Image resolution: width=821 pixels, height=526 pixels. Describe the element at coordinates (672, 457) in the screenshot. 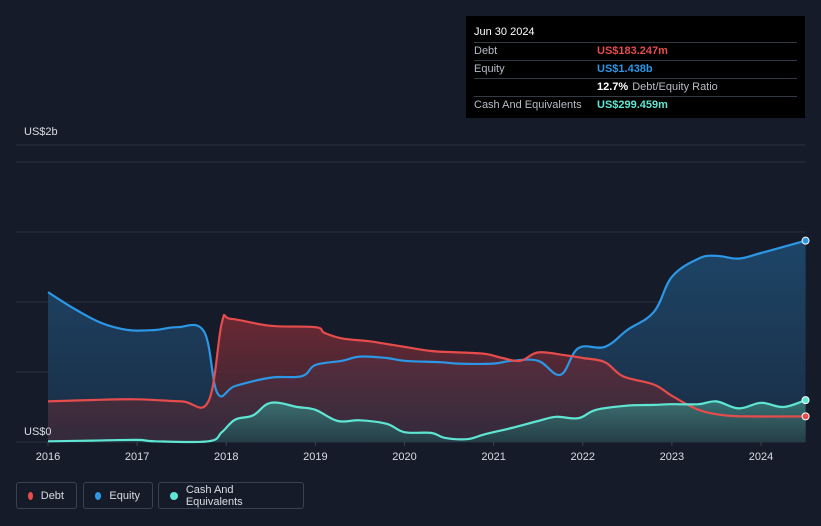

I see `x-tick-label: 2023` at that location.